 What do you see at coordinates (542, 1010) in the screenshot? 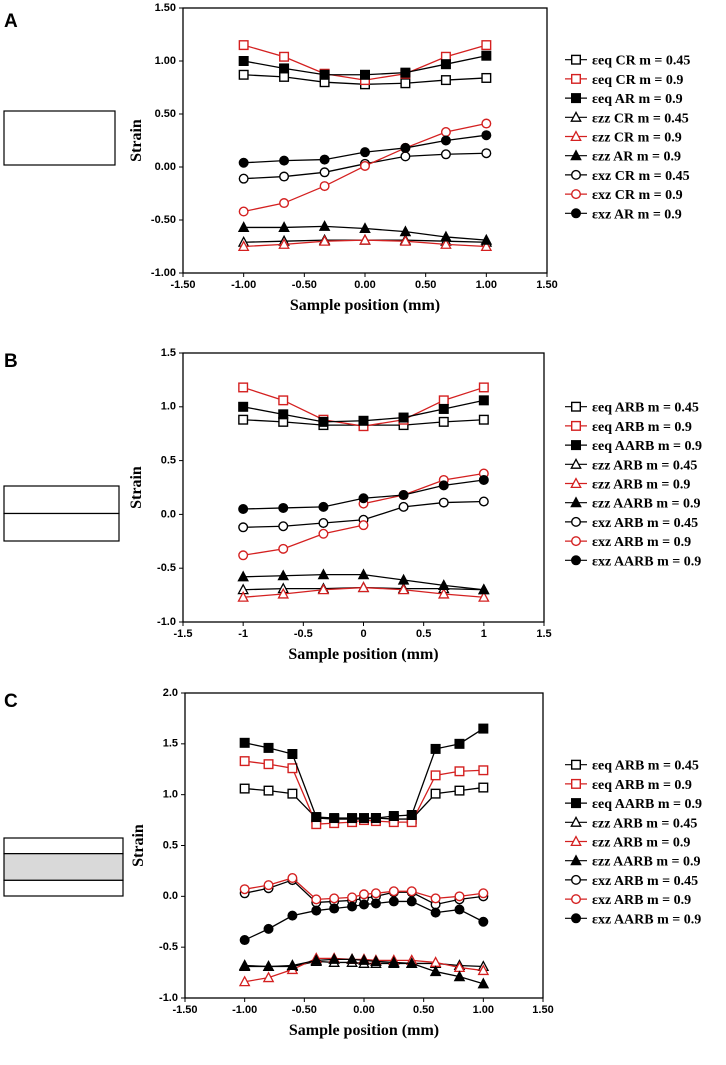
I see `x-tick-label: 1.50` at bounding box center [542, 1010].